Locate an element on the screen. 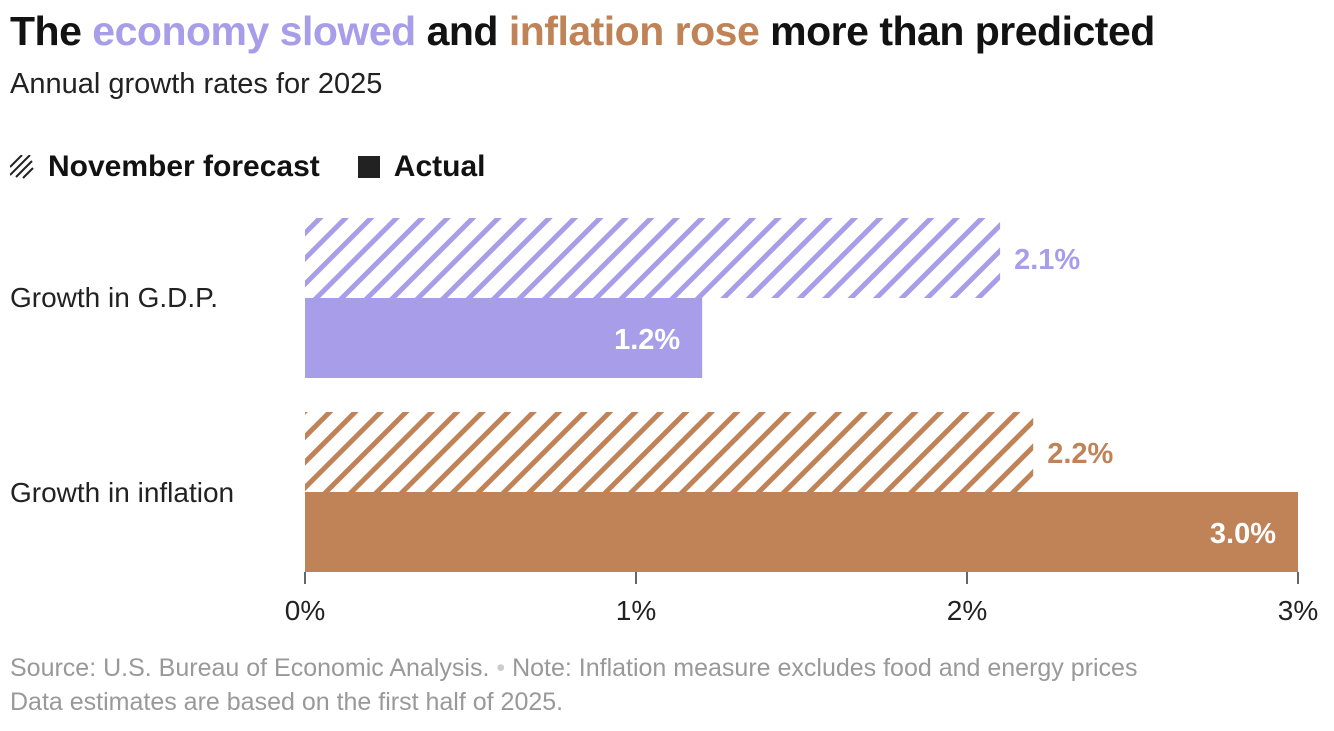 The width and height of the screenshot is (1334, 731). data-label-actual-1: 3.0% is located at coordinates (1243, 534).